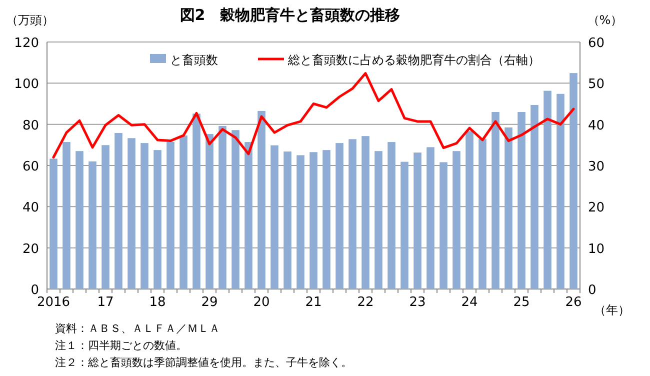 The width and height of the screenshot is (650, 376). I want to click on y-tick-label: 120, so click(26, 43).